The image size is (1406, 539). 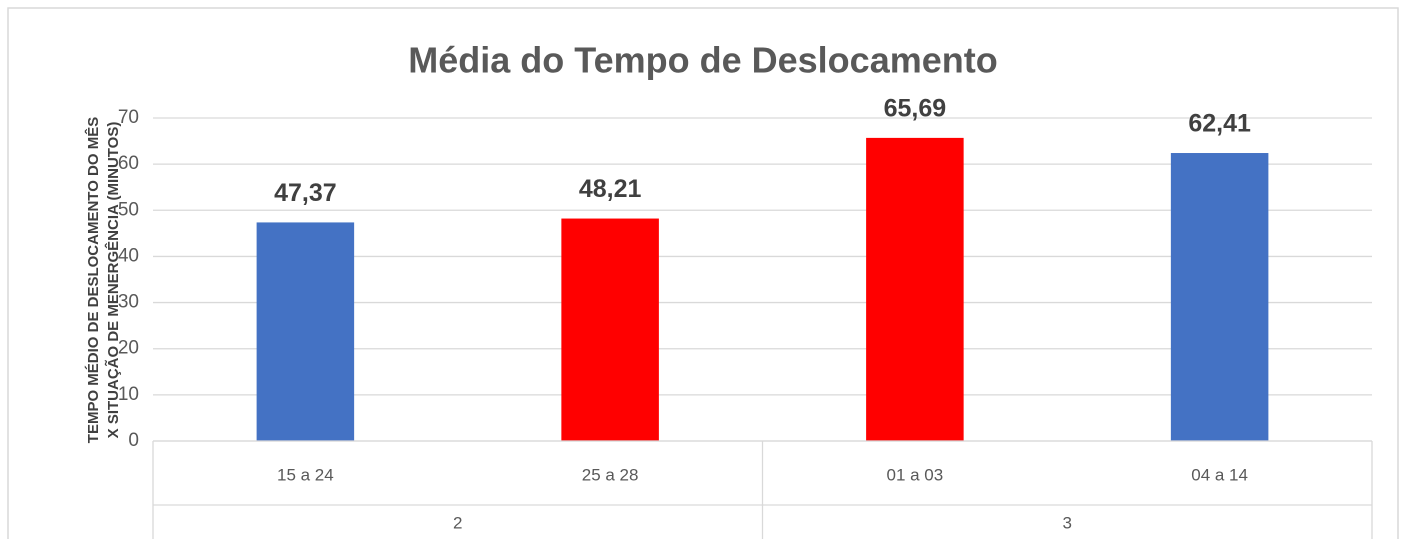 I want to click on data-label: 62,41, so click(x=1219, y=124).